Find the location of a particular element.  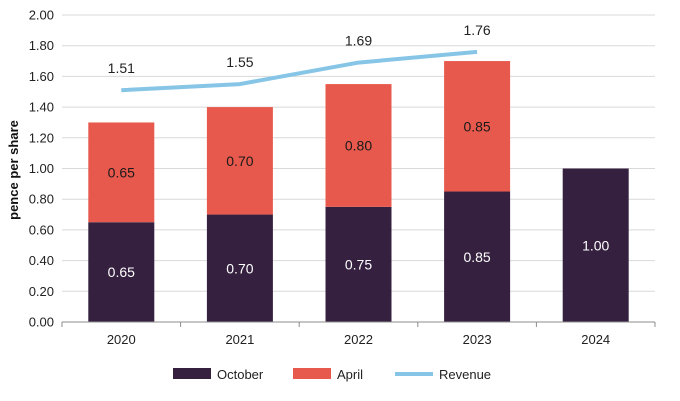

x-tick-label: 2023 is located at coordinates (477, 339).